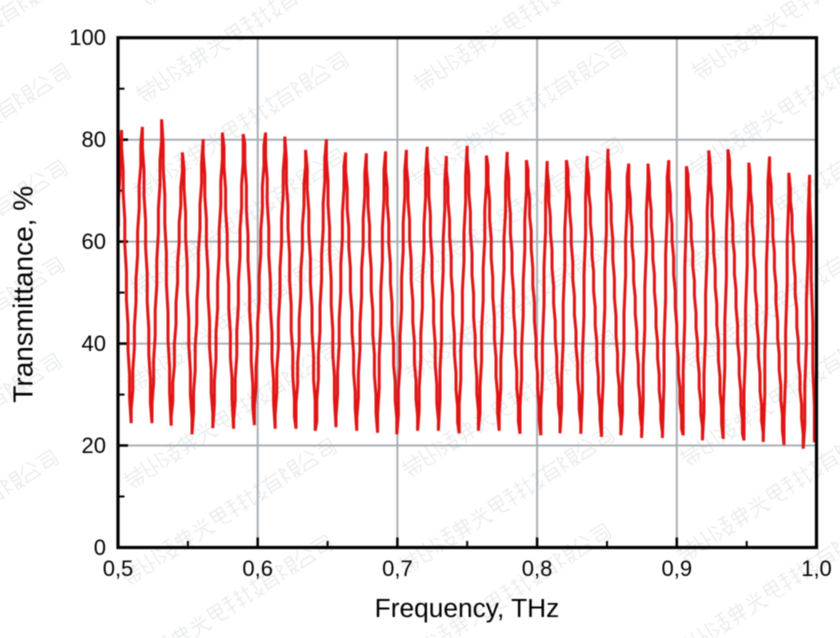  I want to click on svg-text: 40, so click(94, 343).